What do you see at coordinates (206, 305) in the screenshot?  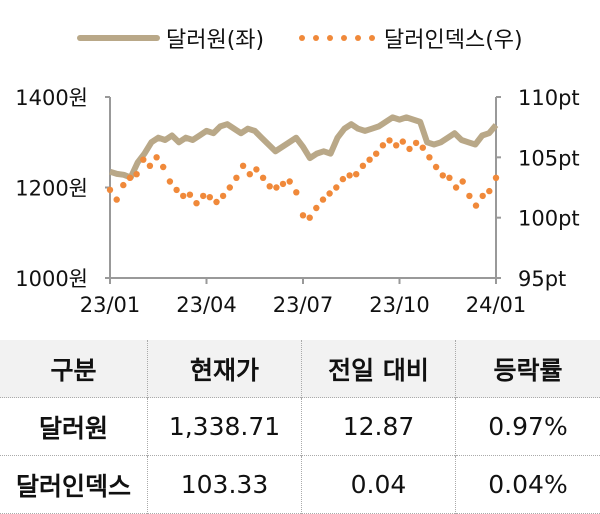 I see `x-tick-label: 23/04` at bounding box center [206, 305].